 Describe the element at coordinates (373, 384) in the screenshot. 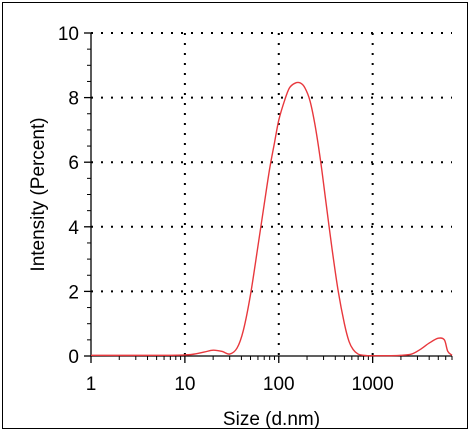

I see `x-tick-label-1000: 1000` at that location.